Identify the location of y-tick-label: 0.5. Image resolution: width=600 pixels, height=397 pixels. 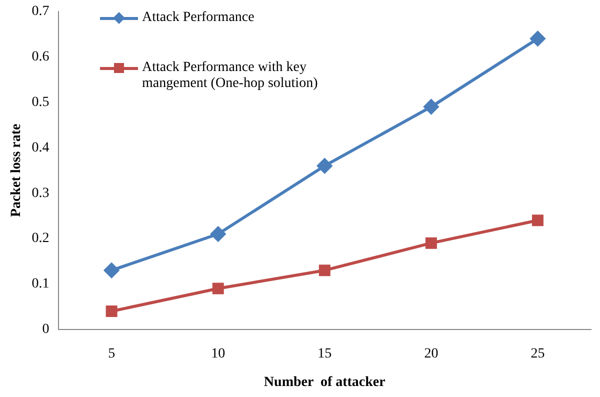
(41, 102).